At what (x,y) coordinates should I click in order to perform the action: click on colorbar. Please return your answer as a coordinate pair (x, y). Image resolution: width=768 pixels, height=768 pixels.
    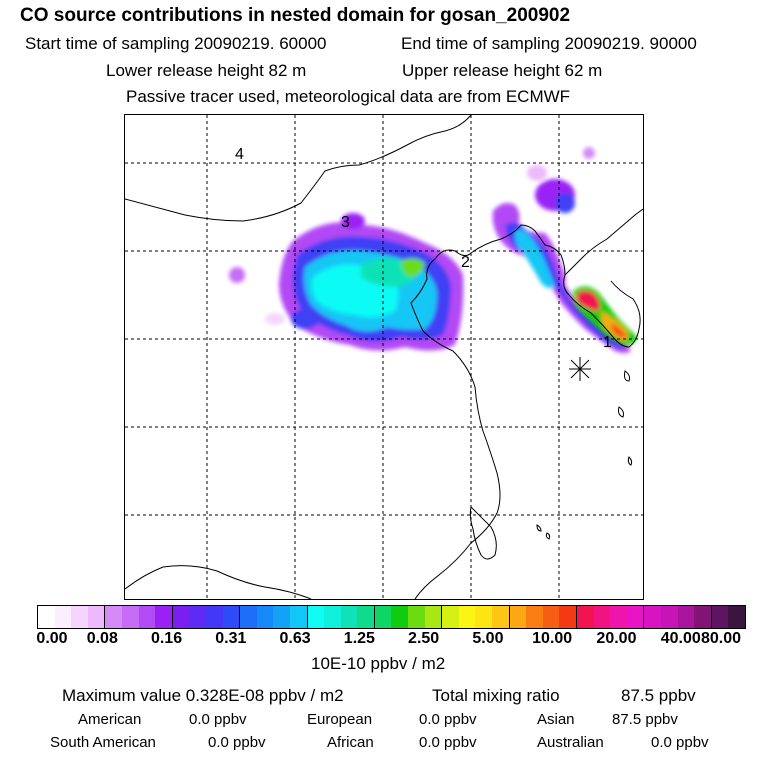
    Looking at the image, I should click on (391, 617).